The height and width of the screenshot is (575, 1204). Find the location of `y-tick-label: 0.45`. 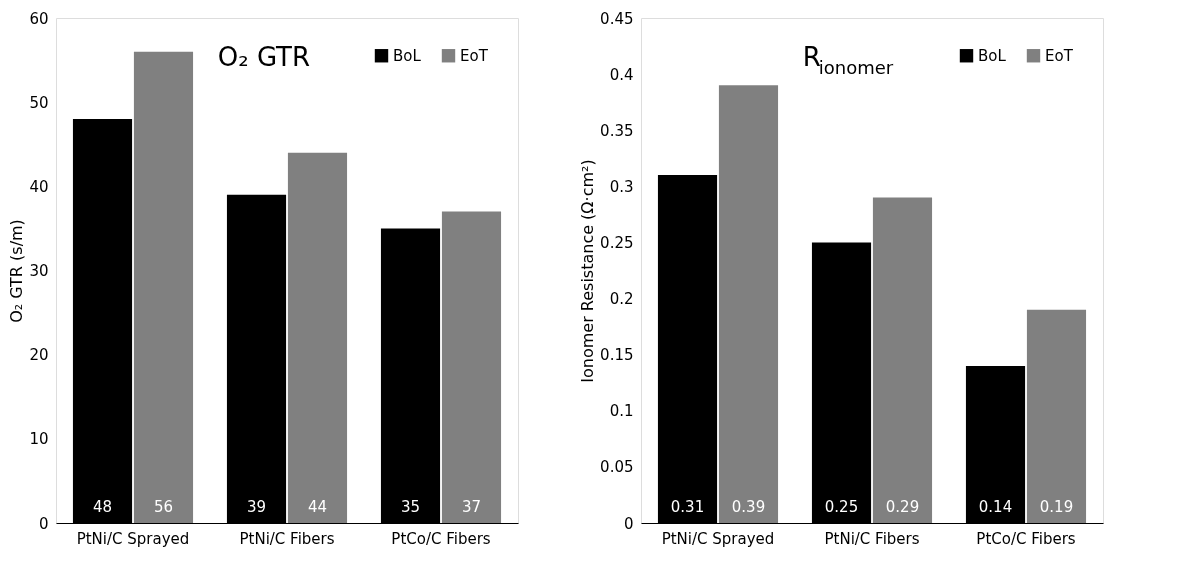

y-tick-label: 0.45 is located at coordinates (617, 18).